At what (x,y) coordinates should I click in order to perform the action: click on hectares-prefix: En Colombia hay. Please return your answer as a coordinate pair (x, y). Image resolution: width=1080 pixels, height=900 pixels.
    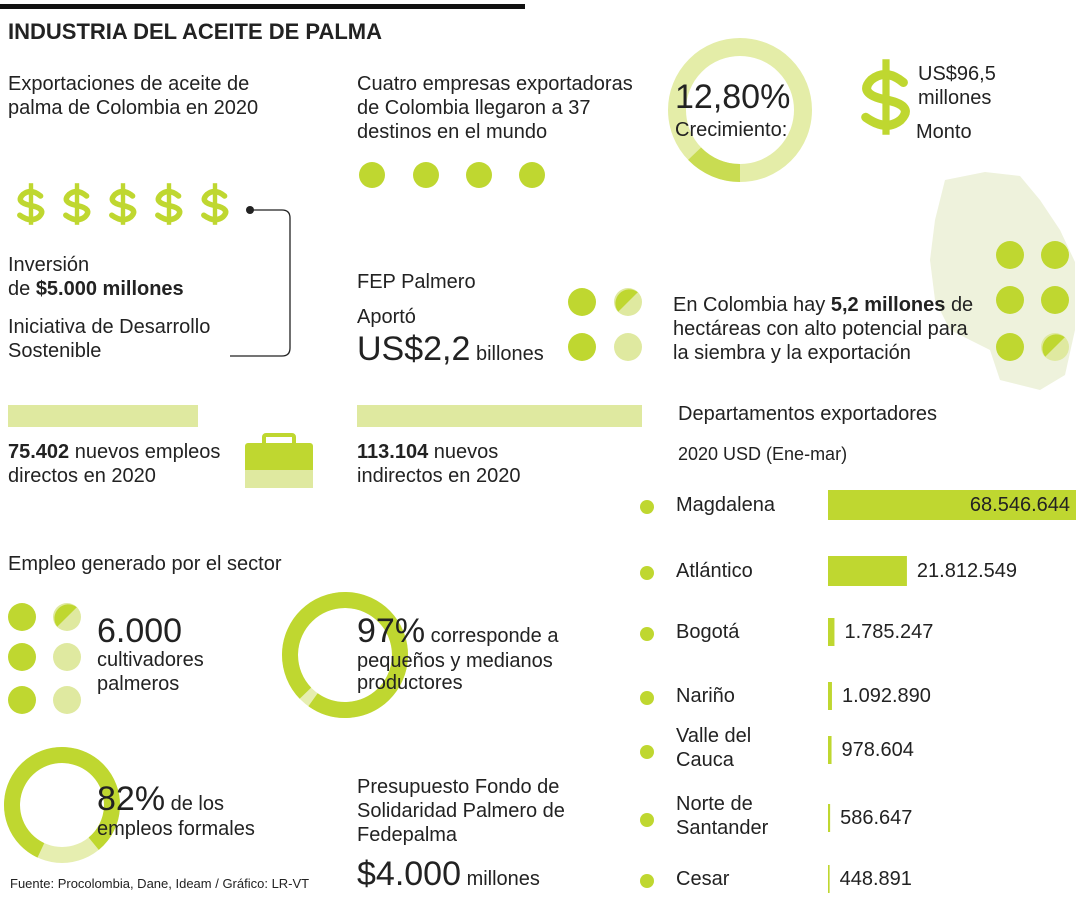
    Looking at the image, I should click on (749, 305).